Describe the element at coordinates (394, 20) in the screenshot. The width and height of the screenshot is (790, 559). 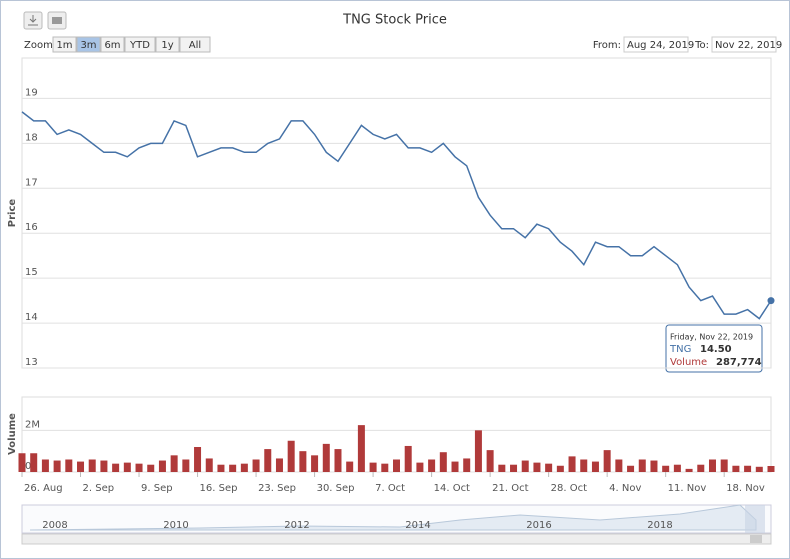
I see `chart-title: TNG Stock Price` at that location.